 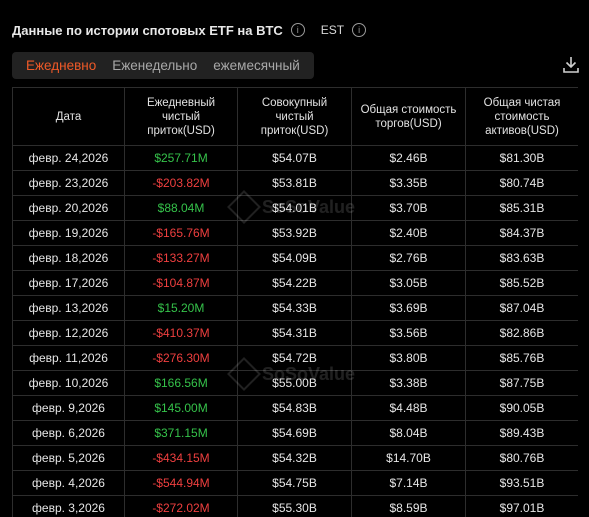 What do you see at coordinates (69, 358) in the screenshot?
I see `cell-date: февр. 11,2026` at bounding box center [69, 358].